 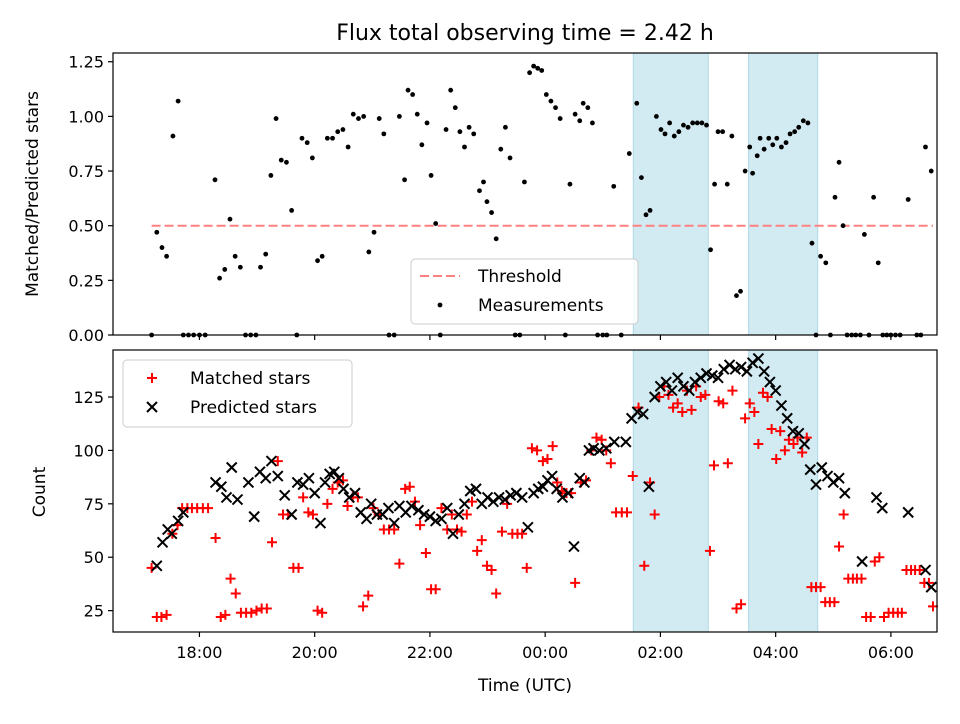 What do you see at coordinates (315, 652) in the screenshot?
I see `x-tick-label: 20:00` at bounding box center [315, 652].